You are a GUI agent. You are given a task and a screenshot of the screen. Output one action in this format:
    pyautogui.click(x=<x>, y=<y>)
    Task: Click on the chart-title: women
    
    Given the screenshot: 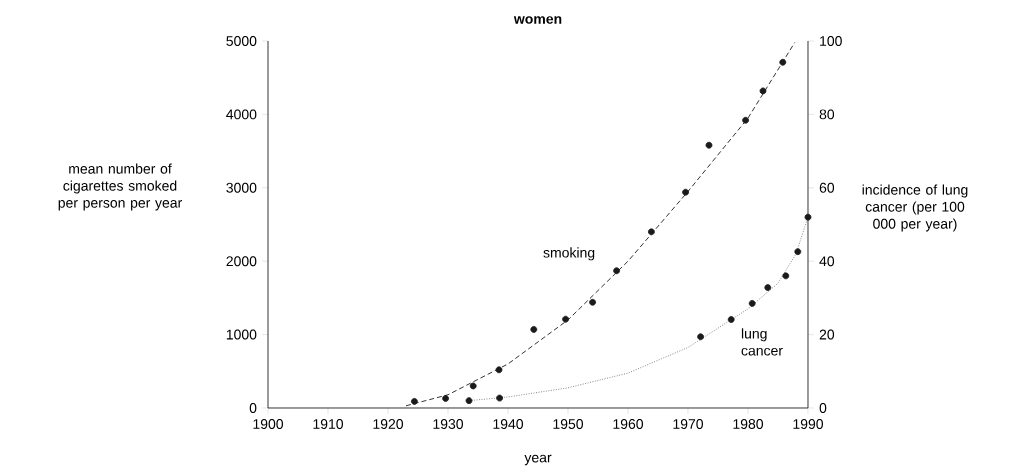 What is the action you would take?
    pyautogui.click(x=537, y=20)
    